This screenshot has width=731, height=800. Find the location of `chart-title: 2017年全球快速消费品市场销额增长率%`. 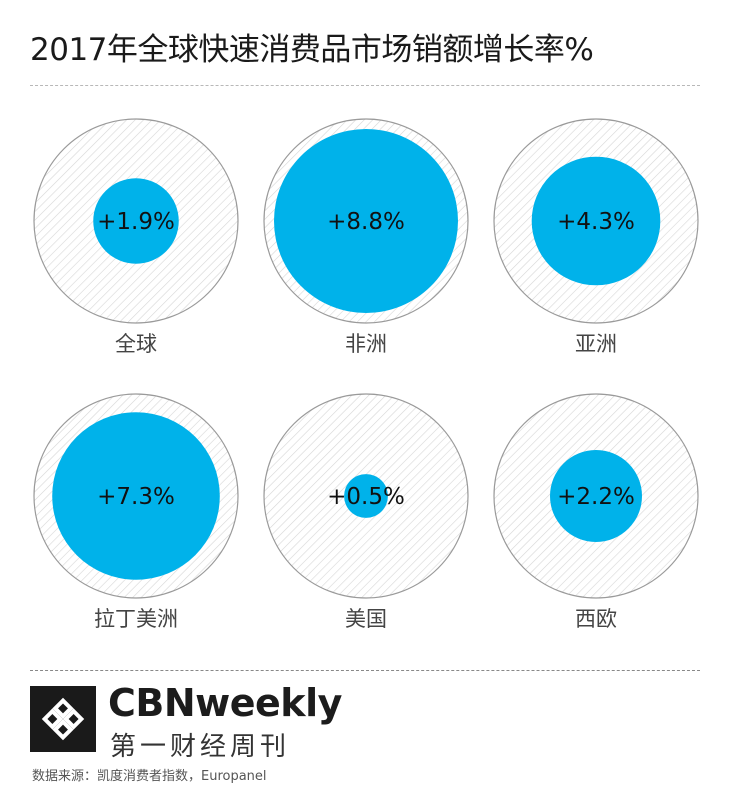

chart-title: 2017年全球快速消费品市场销额增长率% is located at coordinates (312, 50).